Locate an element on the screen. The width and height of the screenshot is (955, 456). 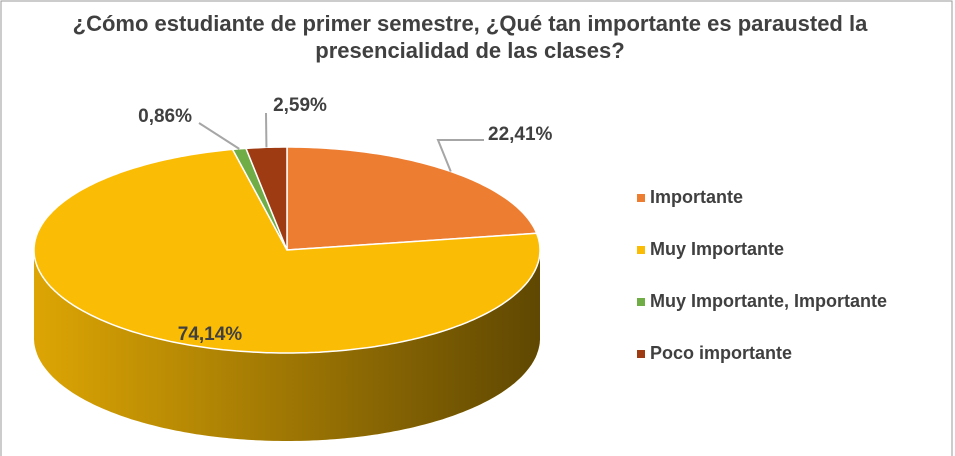
data-label: 0,86% is located at coordinates (165, 116).